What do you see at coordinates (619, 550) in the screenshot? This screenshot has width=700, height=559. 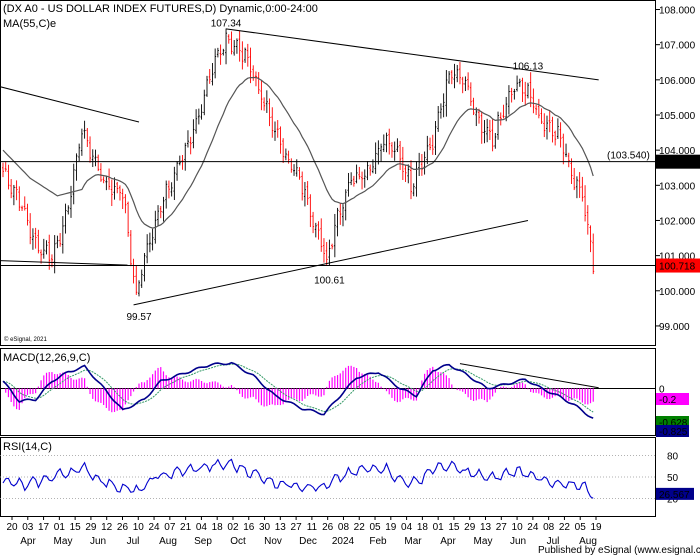 I see `footer-text: Published by eSignal (www.esignal.com)` at bounding box center [619, 550].